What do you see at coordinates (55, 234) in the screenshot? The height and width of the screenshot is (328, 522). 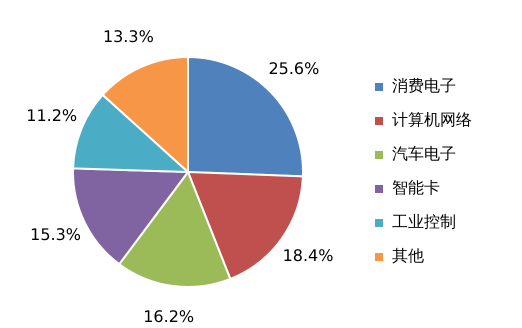 I see `data-label: 15.3%` at bounding box center [55, 234].